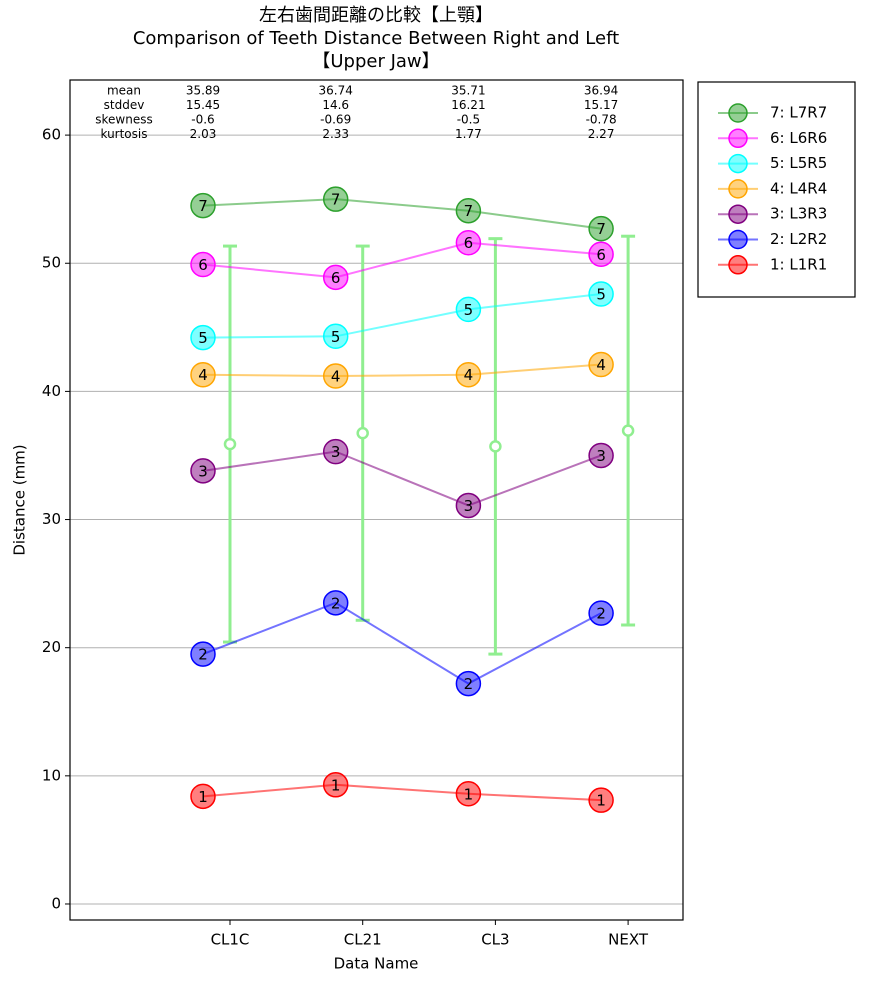 This screenshot has width=870, height=1000. What do you see at coordinates (798, 163) in the screenshot?
I see `legend-label: 5: L5R5` at bounding box center [798, 163].